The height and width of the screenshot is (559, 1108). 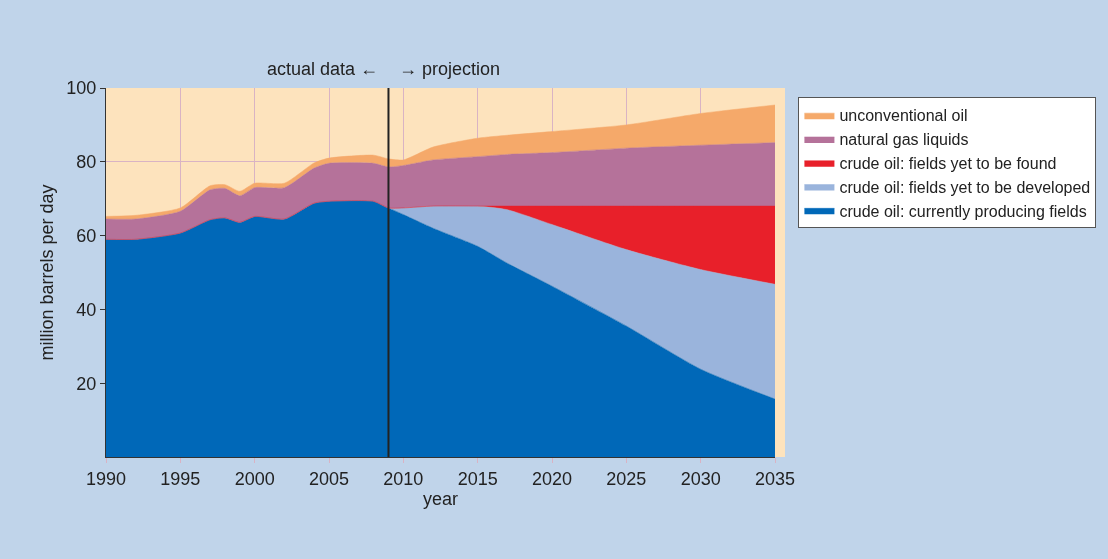 What do you see at coordinates (440, 498) in the screenshot?
I see `x-axis-title: year` at bounding box center [440, 498].